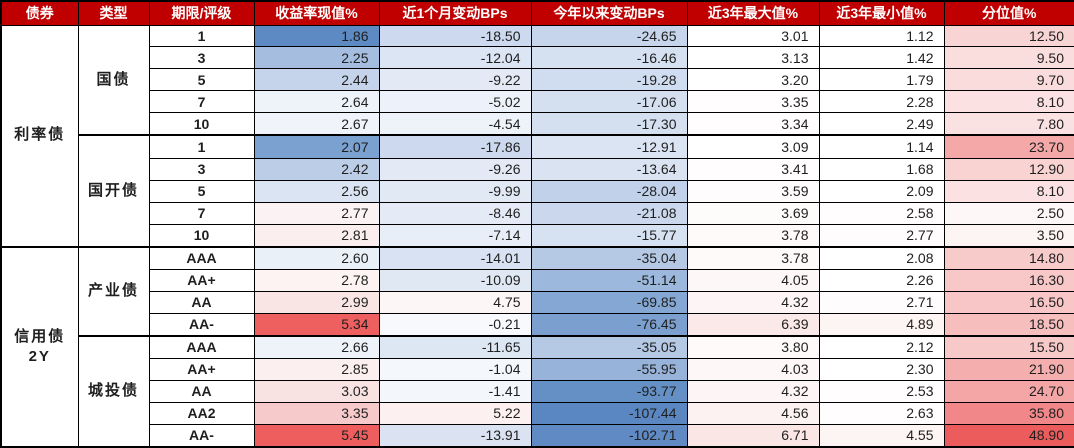 Image resolution: width=1074 pixels, height=448 pixels. I want to click on table-row: 7 2.77 -8.46 -21.08 3.69 2.58 2.50, so click(537, 213).